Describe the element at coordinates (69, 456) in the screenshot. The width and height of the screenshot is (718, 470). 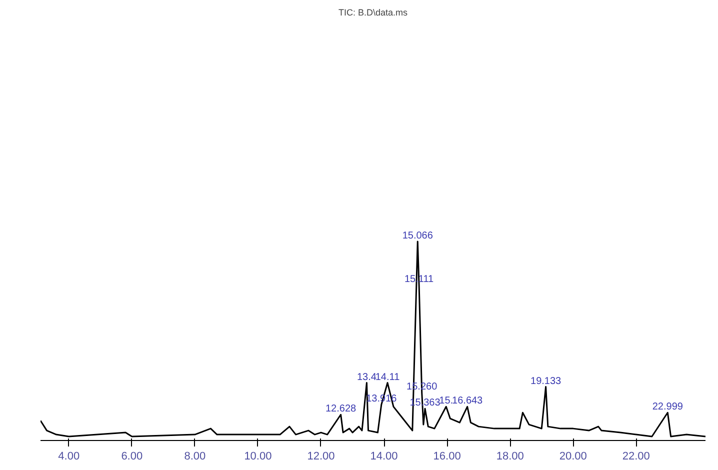
I see `x-tick-label: 4.00` at that location.